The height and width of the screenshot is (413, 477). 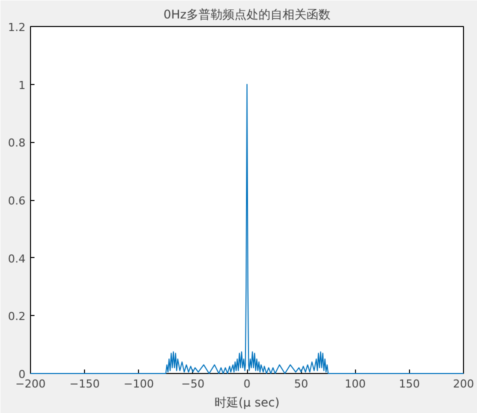 What do you see at coordinates (22, 85) in the screenshot?
I see `y-tick-label: 1` at bounding box center [22, 85].